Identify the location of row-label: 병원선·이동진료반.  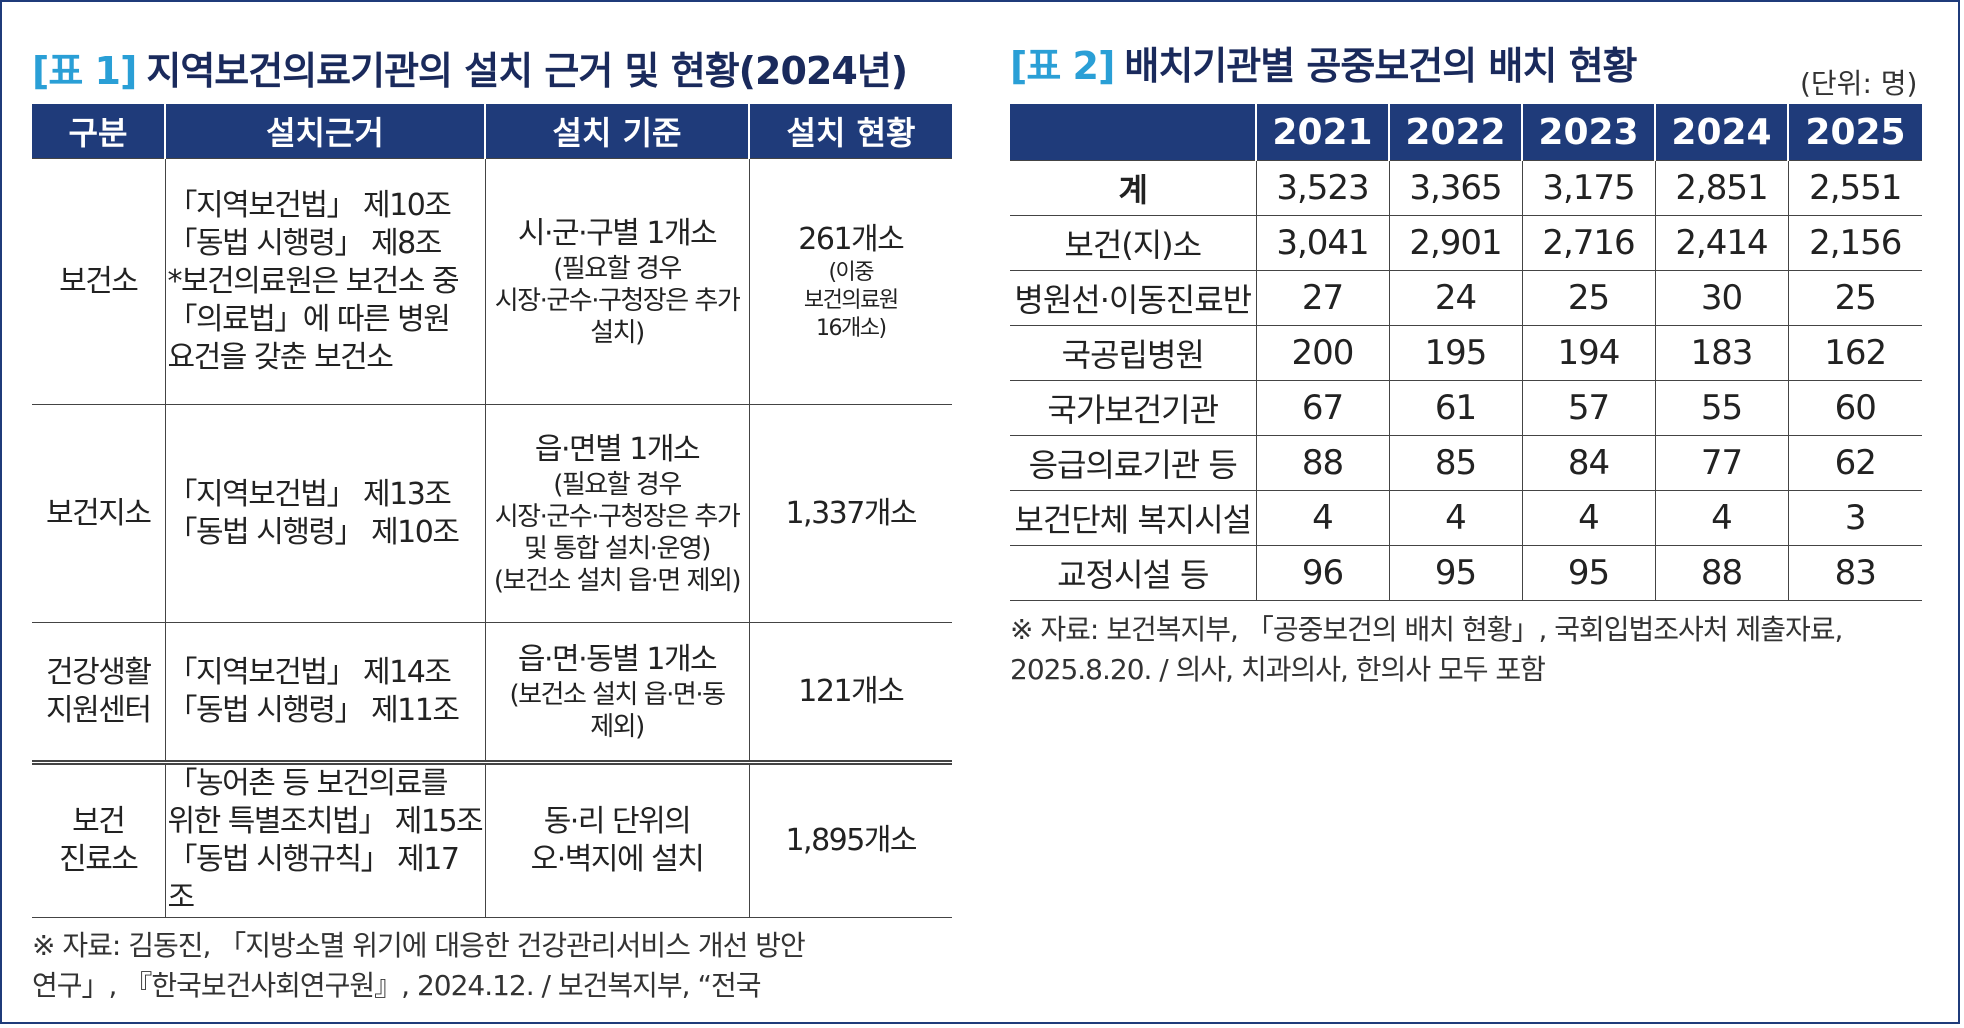
(1133, 298).